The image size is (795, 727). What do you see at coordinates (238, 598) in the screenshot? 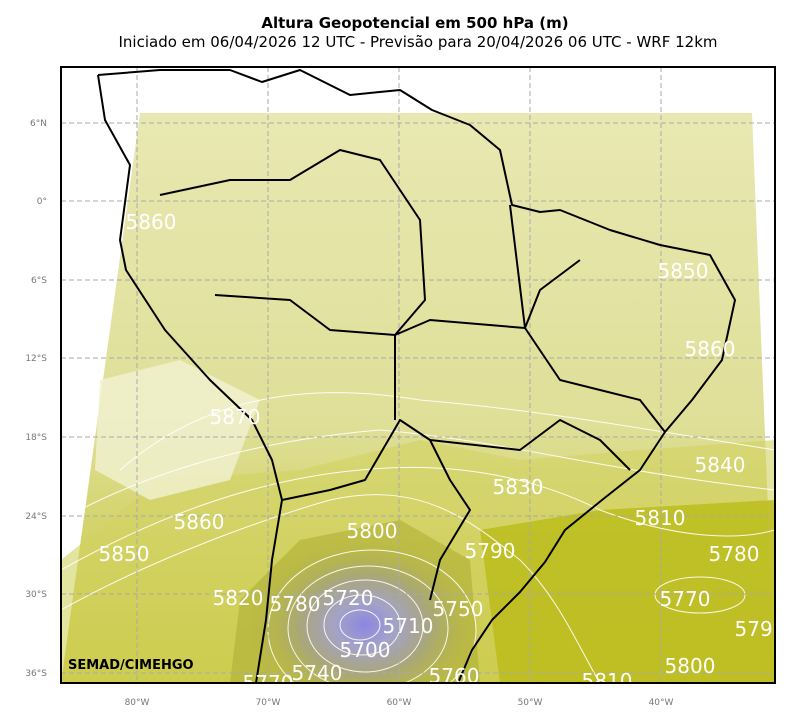
I see `contour-label: 5820` at bounding box center [238, 598].